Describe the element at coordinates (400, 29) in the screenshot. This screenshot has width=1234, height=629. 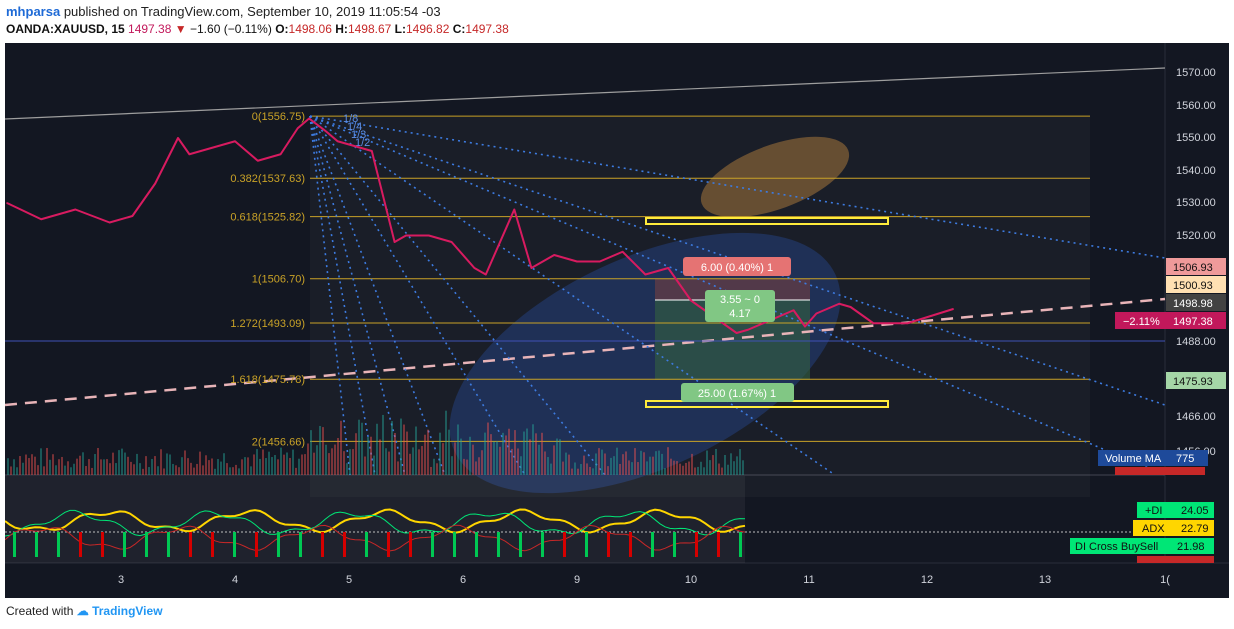
I see `low-label: L:` at that location.